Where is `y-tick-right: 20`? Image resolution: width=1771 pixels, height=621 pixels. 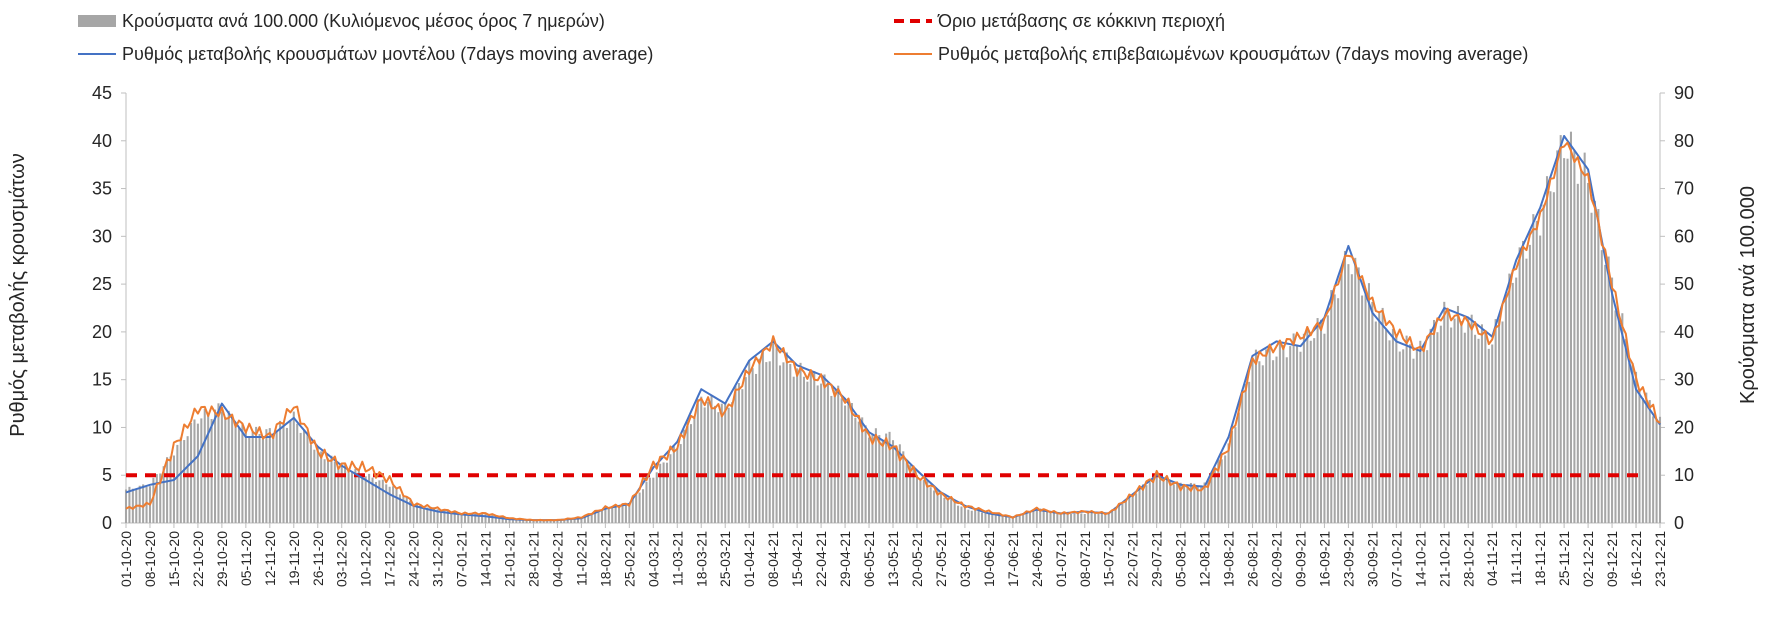 y-tick-right: 20 is located at coordinates (1684, 427).